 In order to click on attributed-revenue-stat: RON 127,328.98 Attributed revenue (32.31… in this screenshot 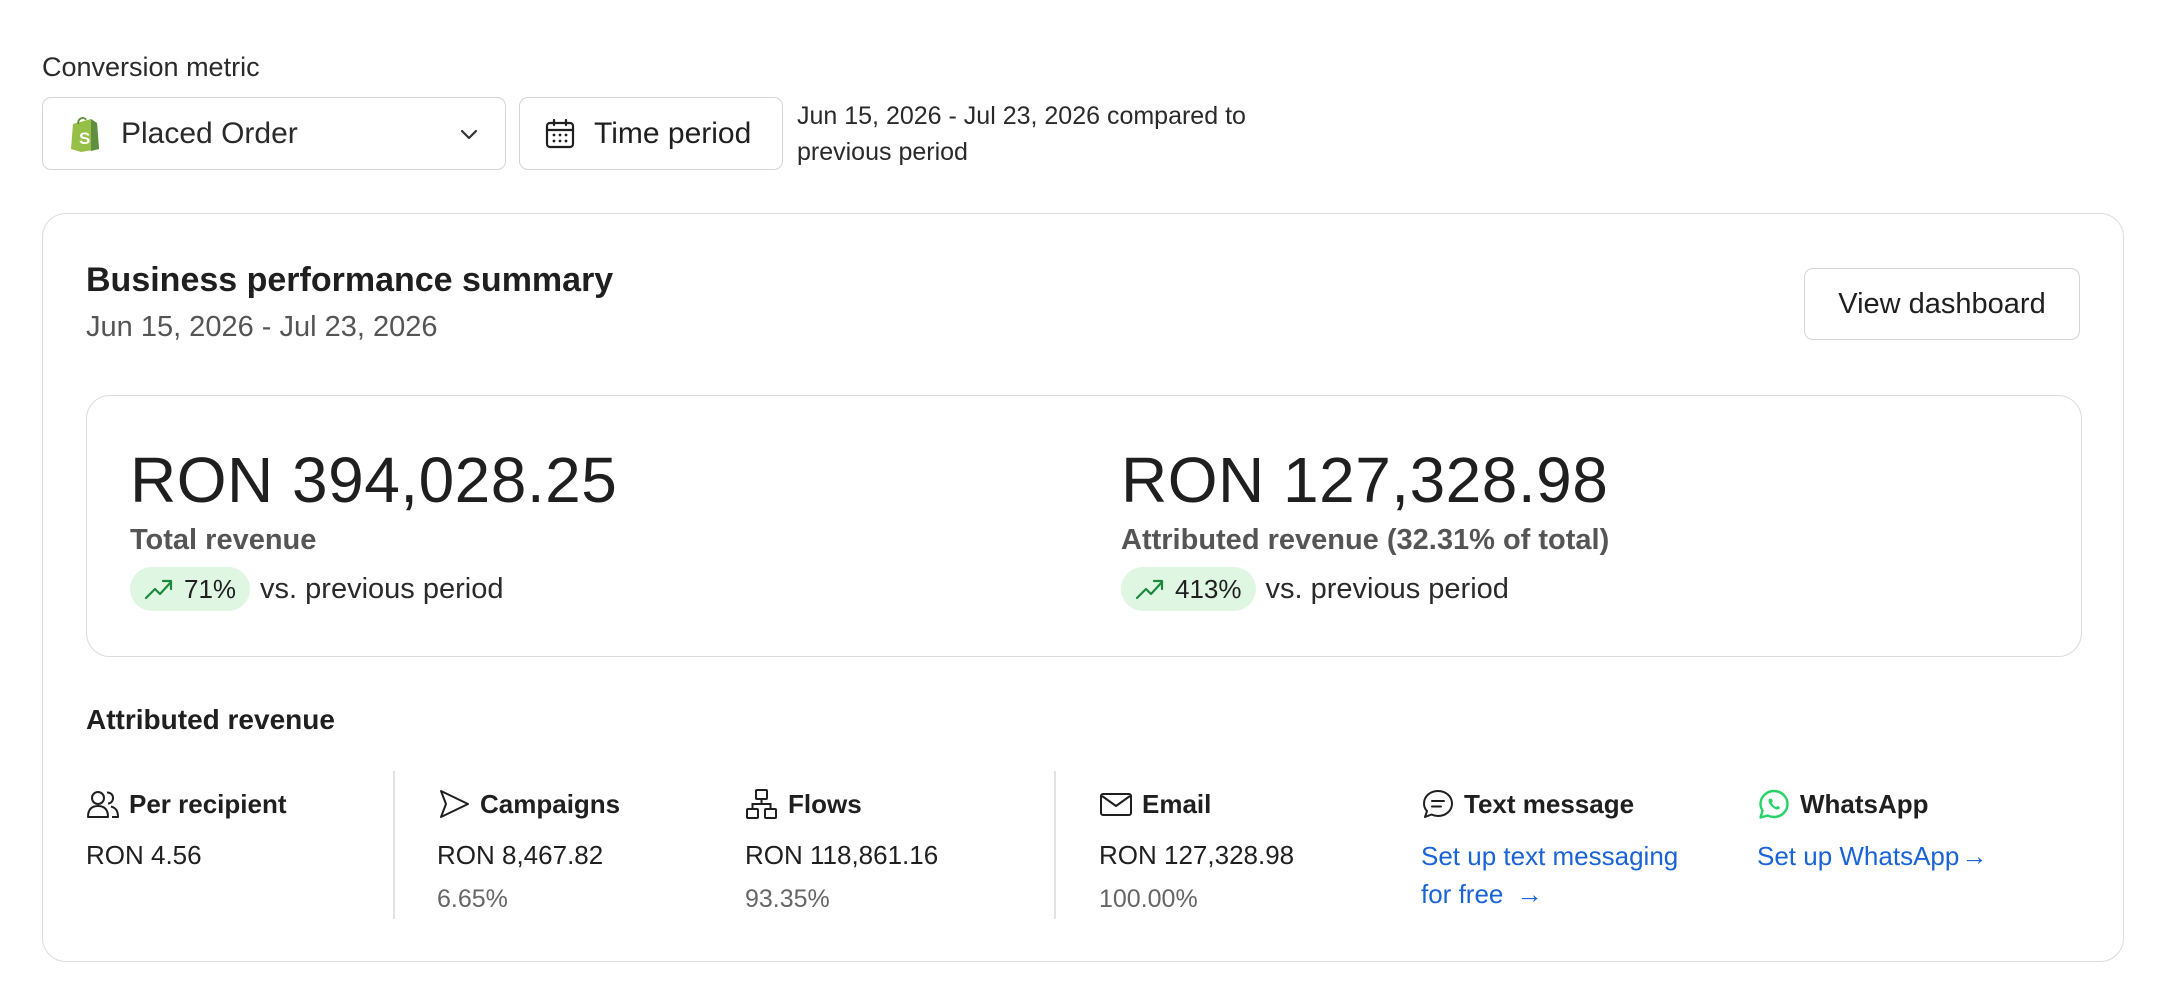, I will do `click(1365, 527)`.